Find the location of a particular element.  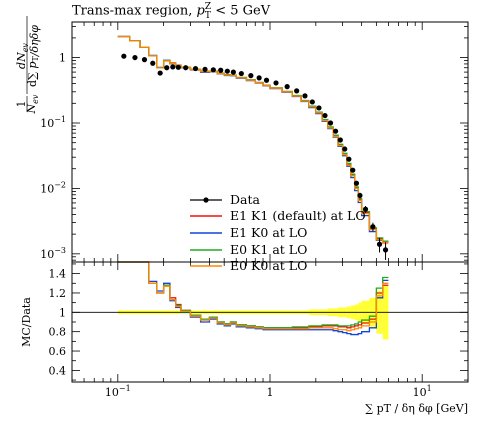

ratio-y-tick-label: 1 is located at coordinates (62, 312).